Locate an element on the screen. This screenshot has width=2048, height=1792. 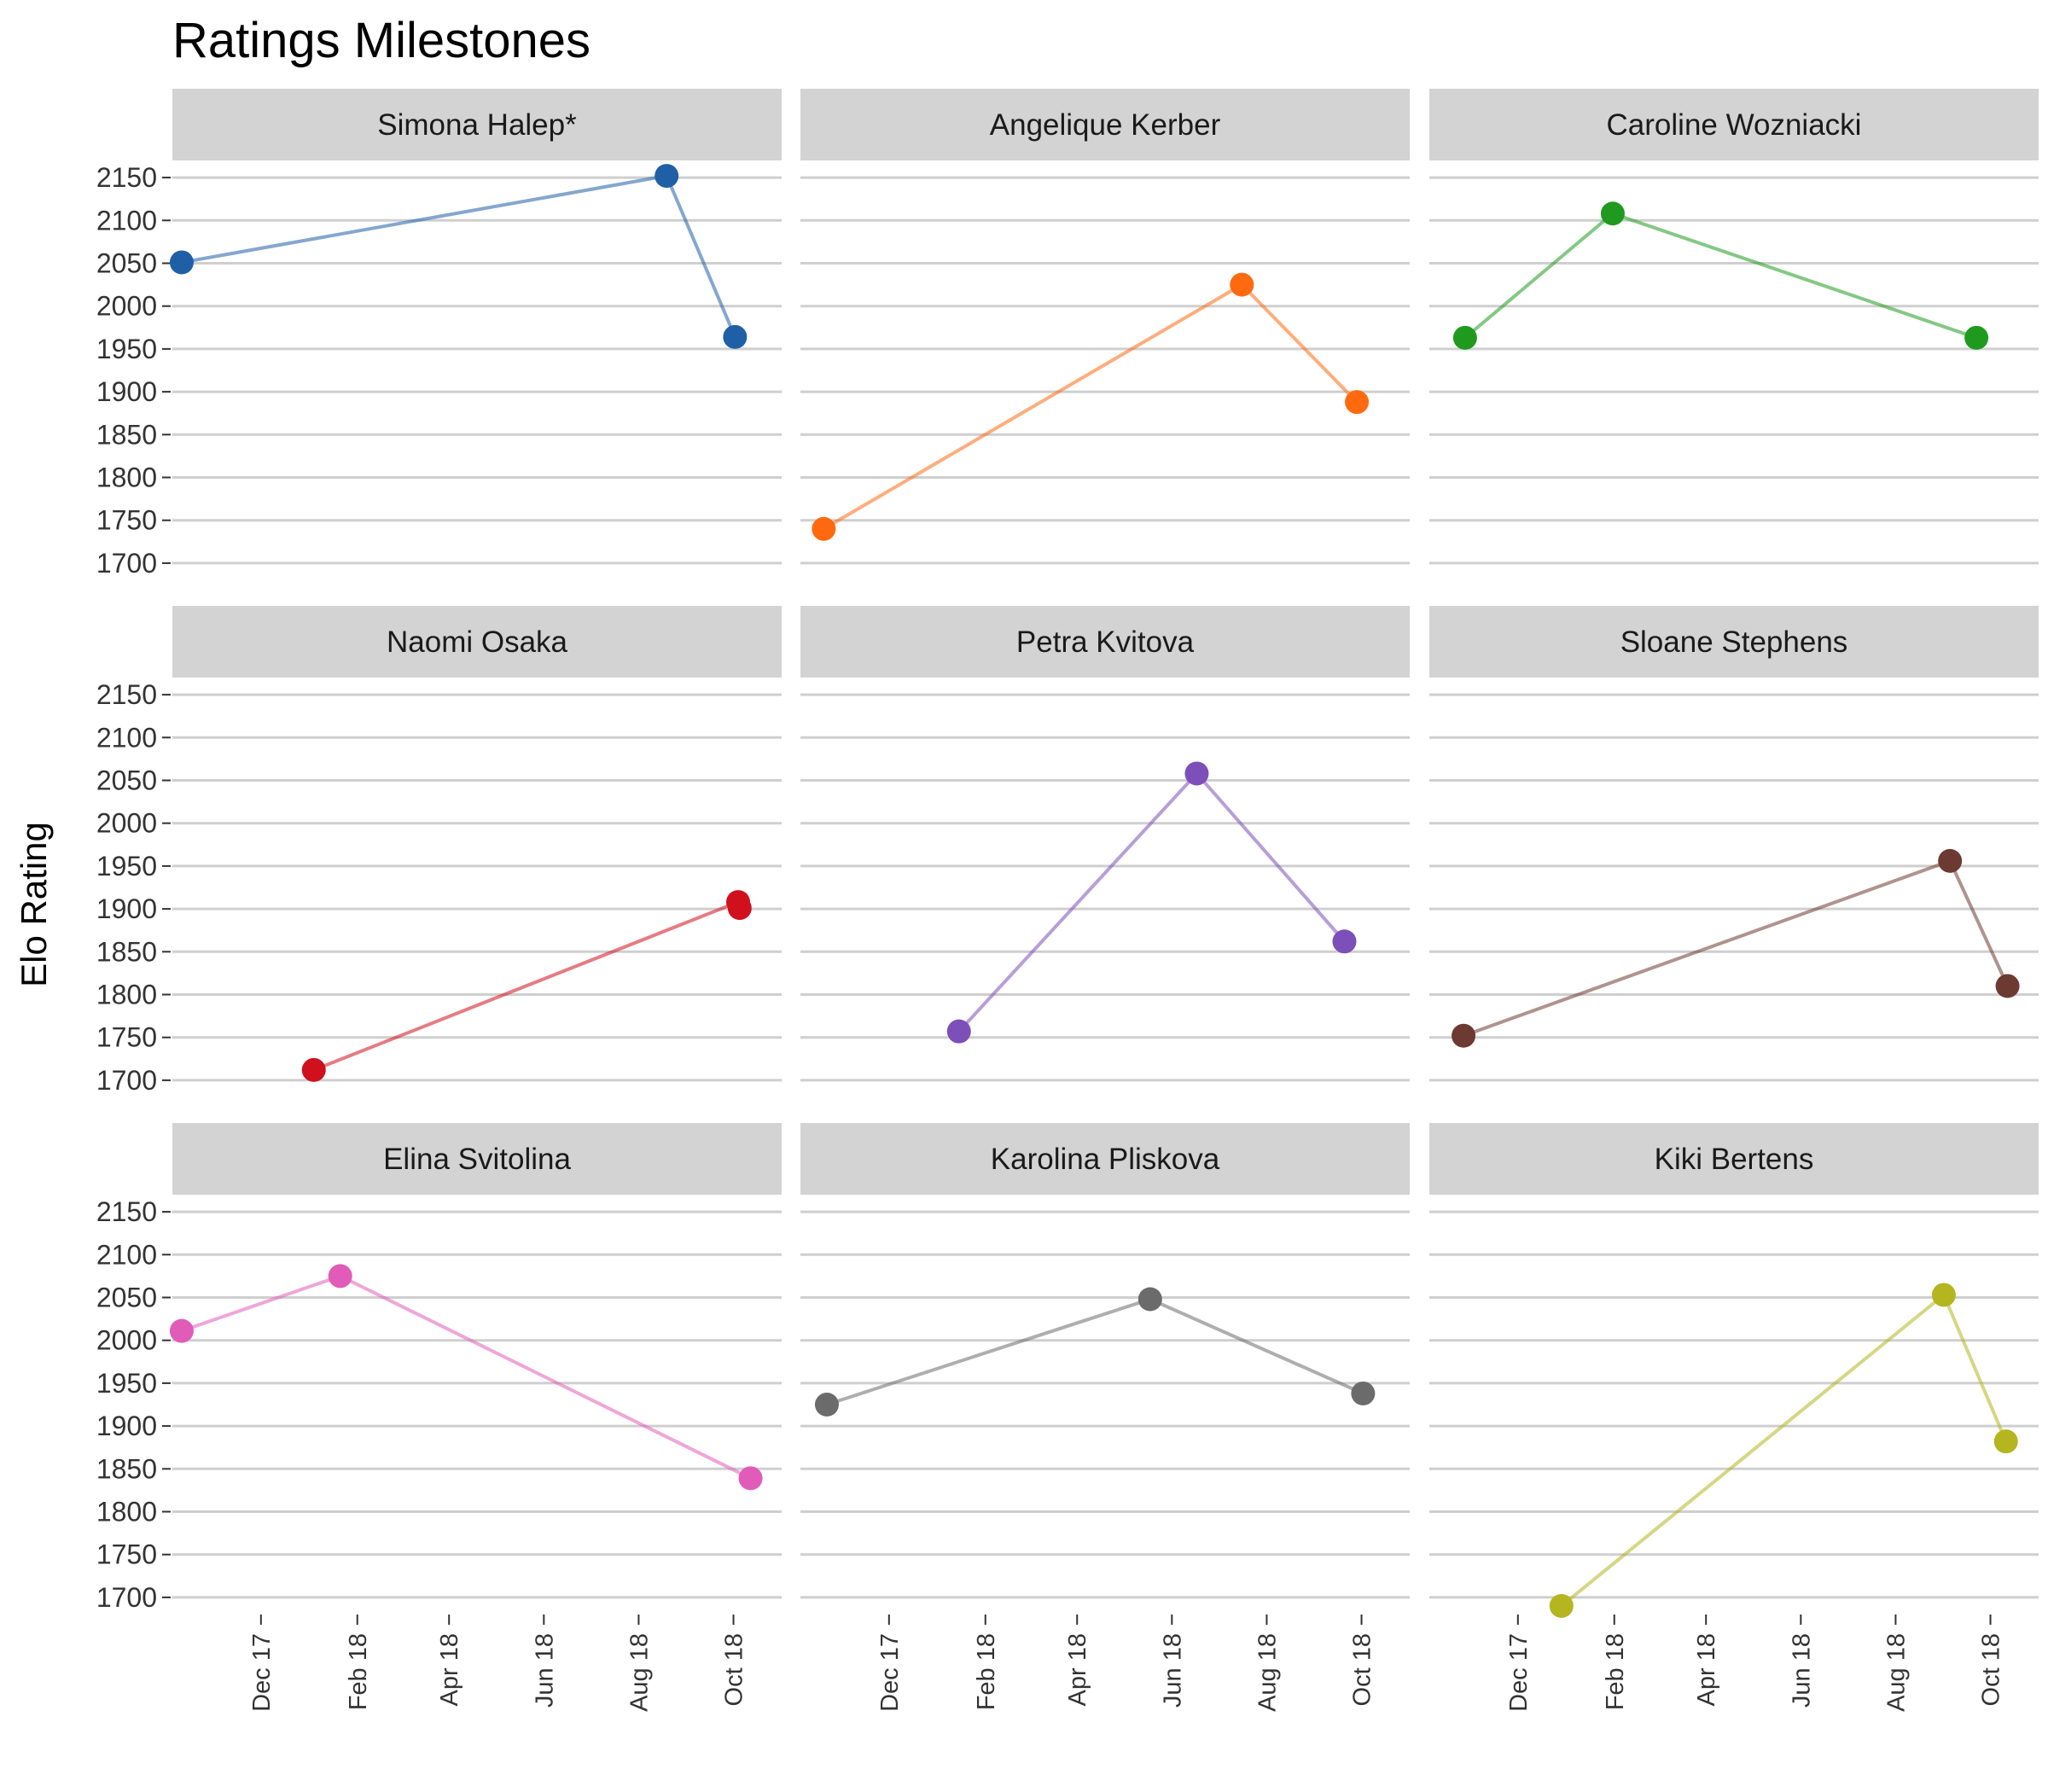
facet-strip-label: Angelique Kerber is located at coordinates (1105, 125).